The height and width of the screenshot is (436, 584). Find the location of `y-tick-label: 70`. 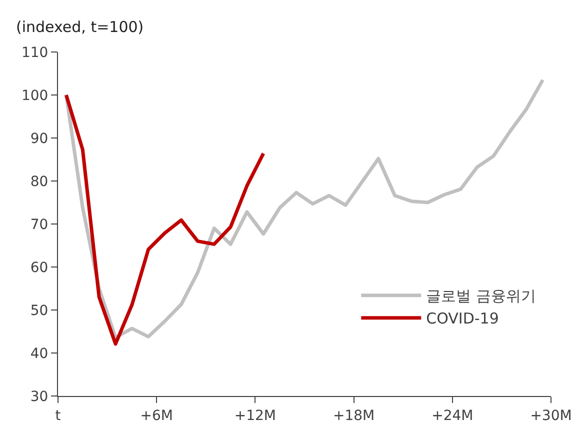

y-tick-label: 70 is located at coordinates (39, 224).